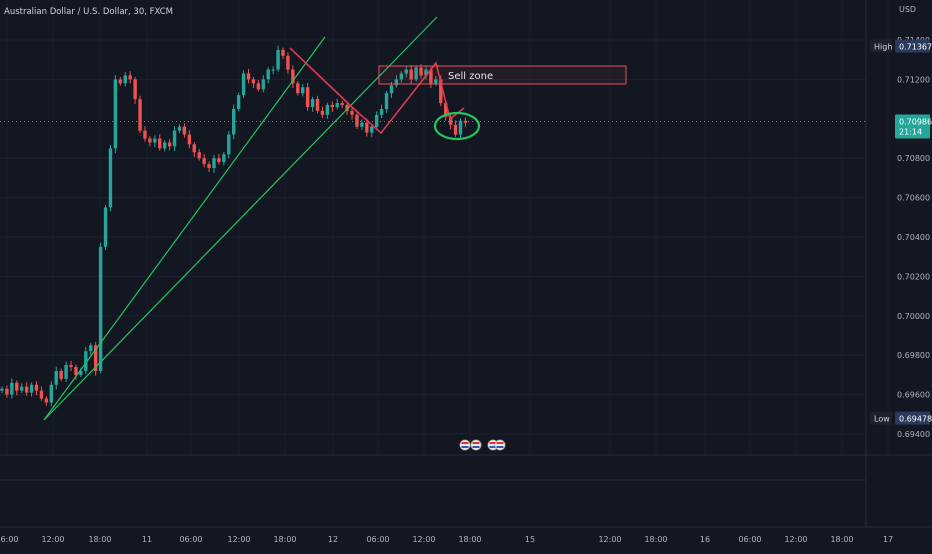 This screenshot has height=554, width=932. I want to click on time-tick-label: 17, so click(888, 539).